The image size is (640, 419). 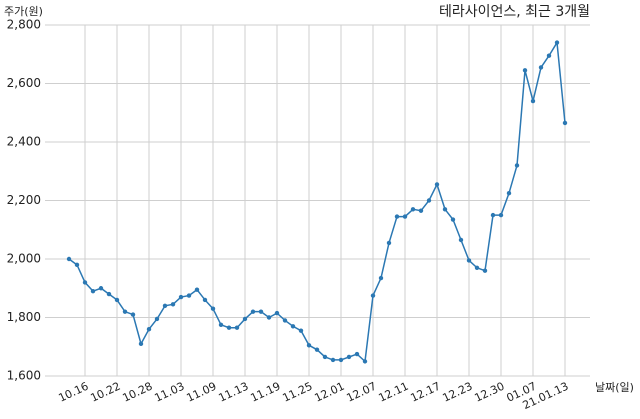 I want to click on x-tick-label: 11.03, so click(x=169, y=392).